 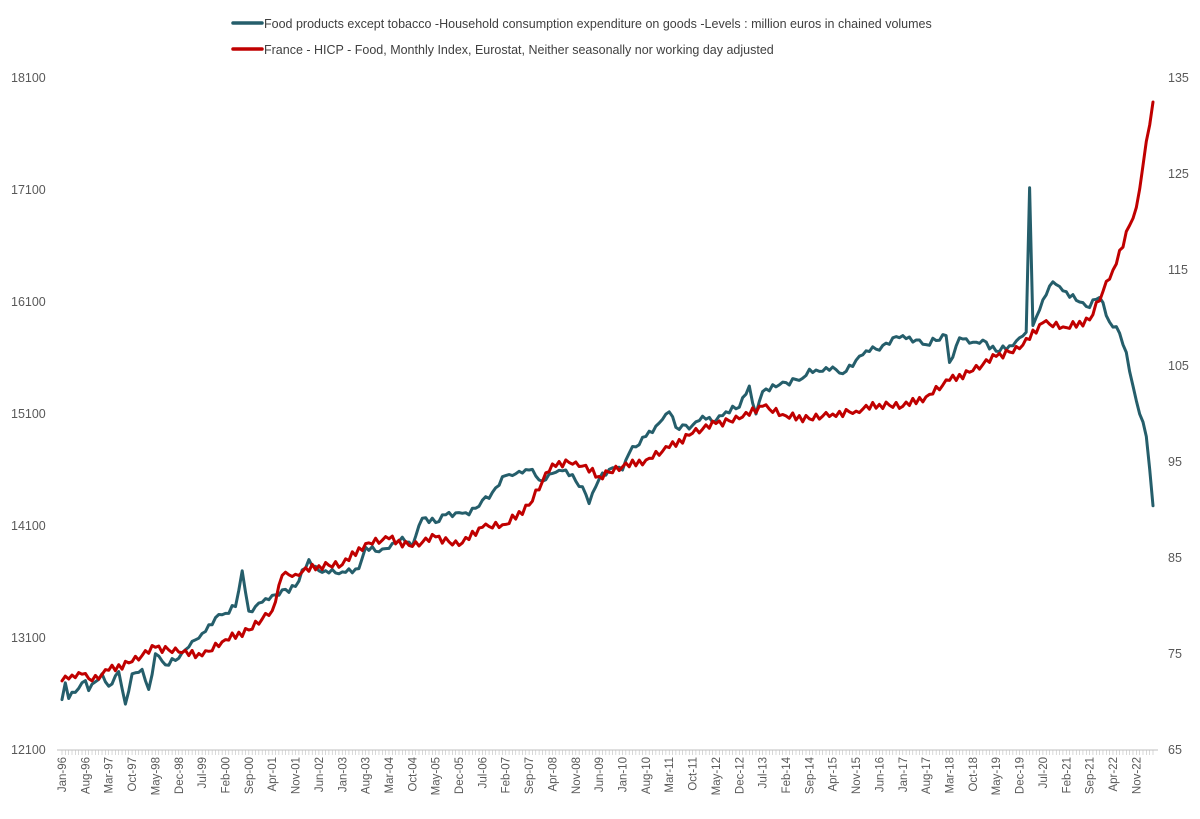 I want to click on y-right-tick-label: 85, so click(x=1175, y=558).